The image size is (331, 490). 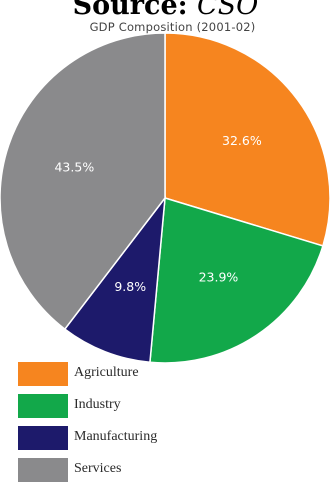 What do you see at coordinates (116, 436) in the screenshot?
I see `legend-label: Manufacturing` at bounding box center [116, 436].